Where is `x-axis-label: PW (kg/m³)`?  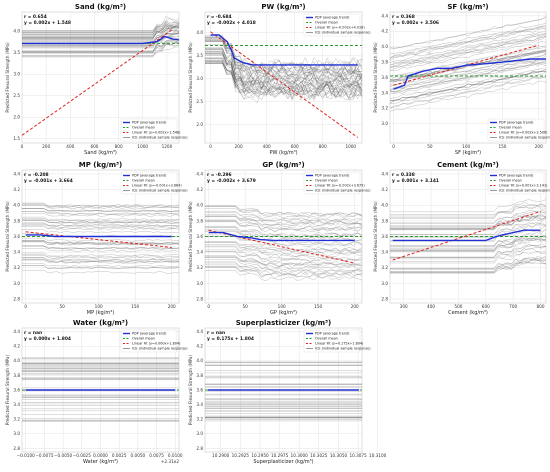
x-axis-label: PW (kg/m³) is located at coordinates (283, 153).